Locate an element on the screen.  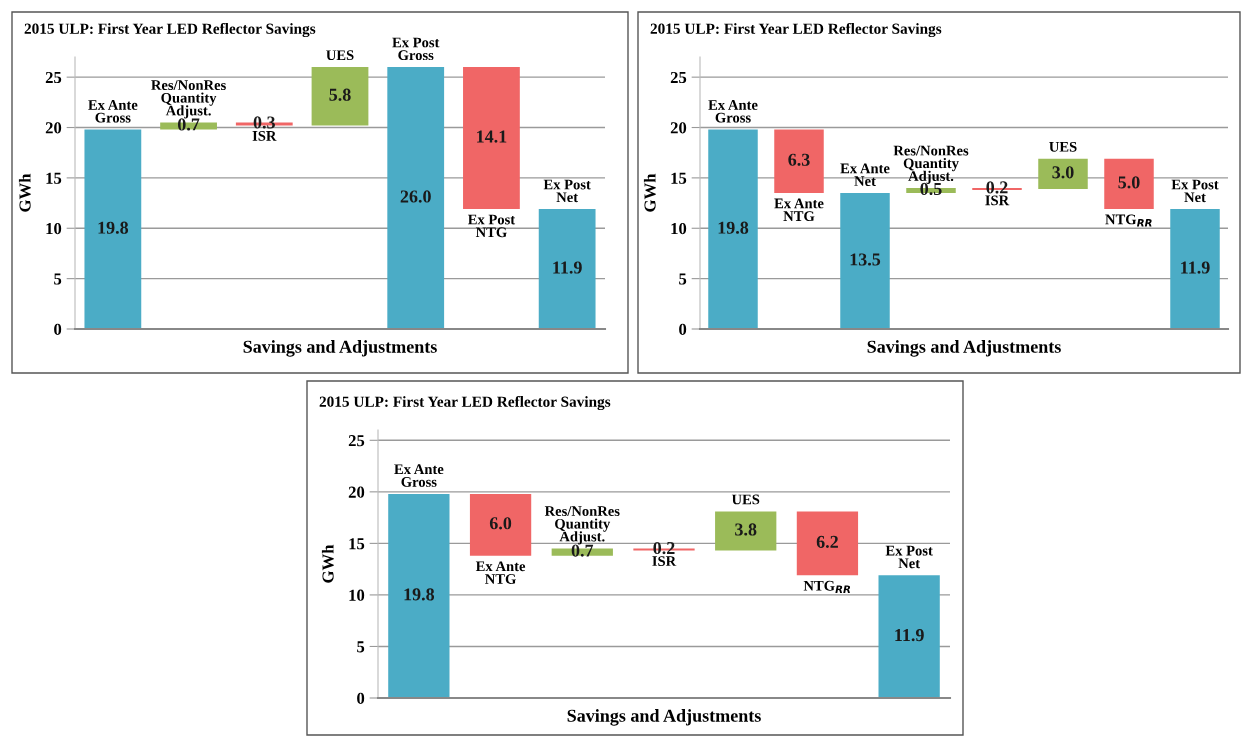
data-label: 26.0 is located at coordinates (415, 196).